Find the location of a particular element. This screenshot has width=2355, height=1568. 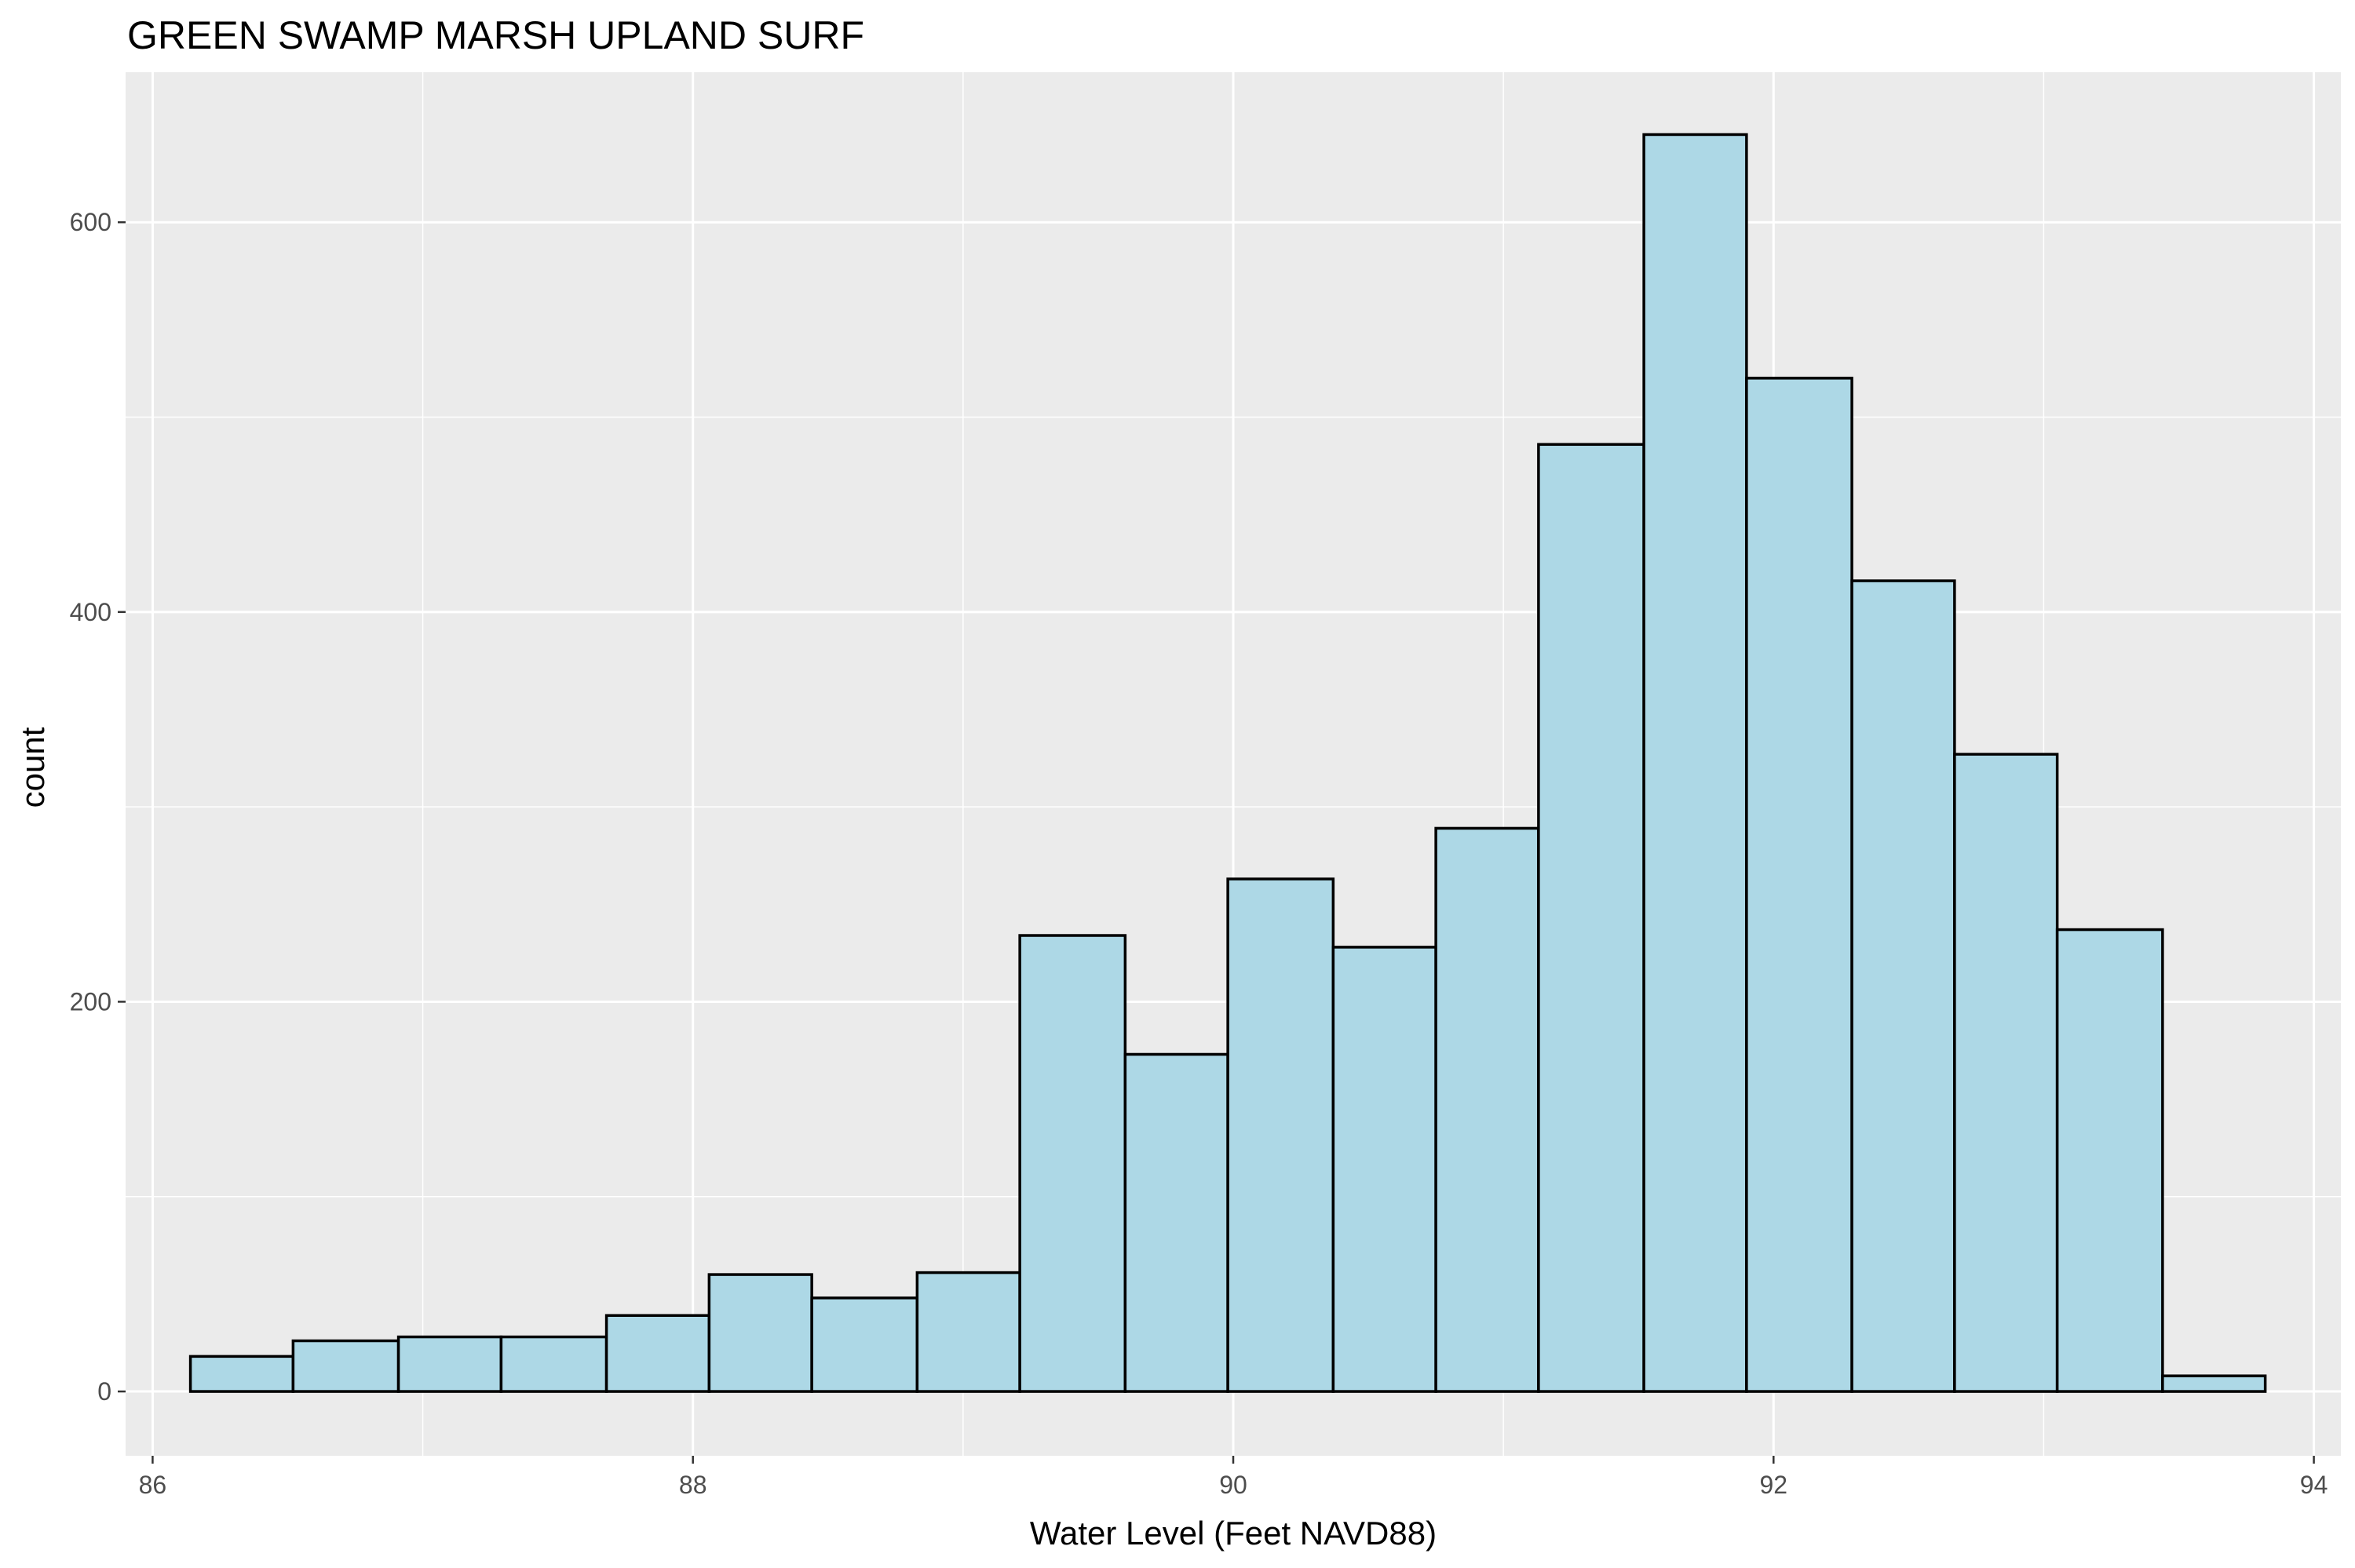

x-tick-label: 86 is located at coordinates (153, 1485).